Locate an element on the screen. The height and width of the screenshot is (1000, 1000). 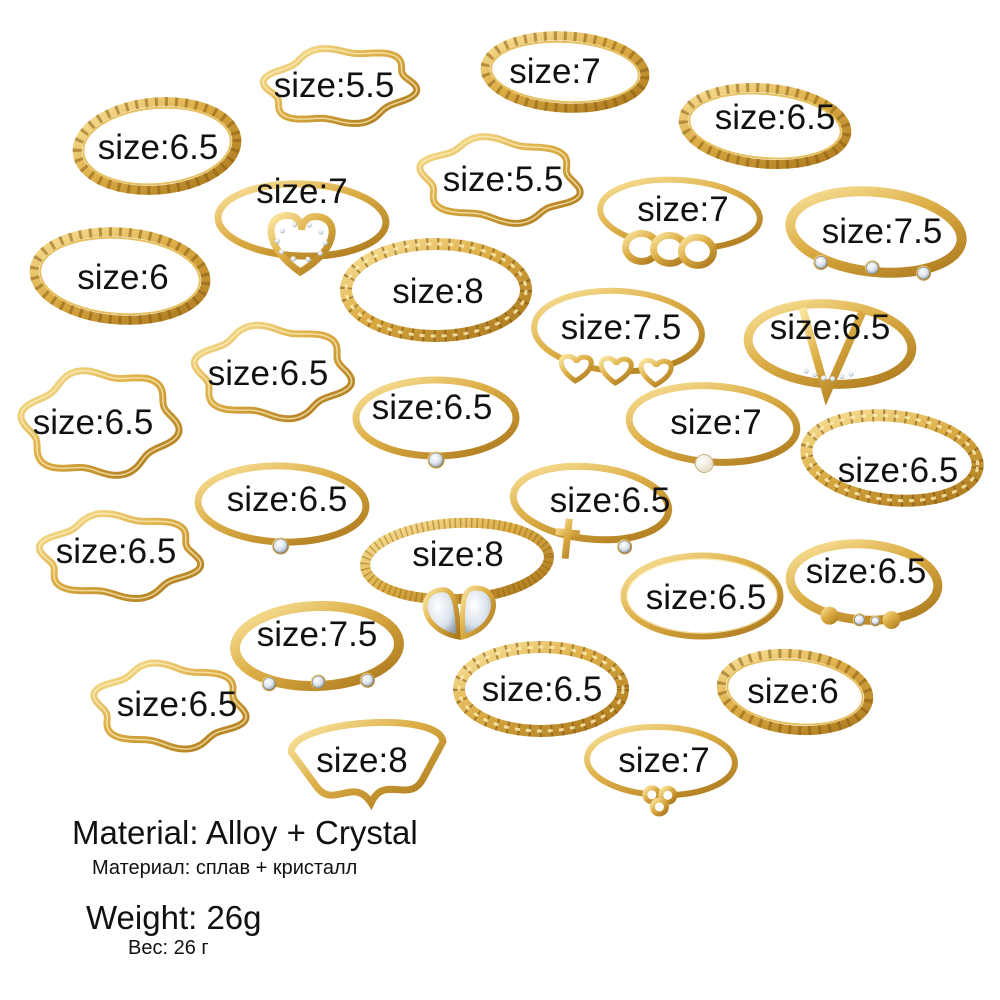
weight-caption-ru: Вес: 26 г is located at coordinates (168, 948).